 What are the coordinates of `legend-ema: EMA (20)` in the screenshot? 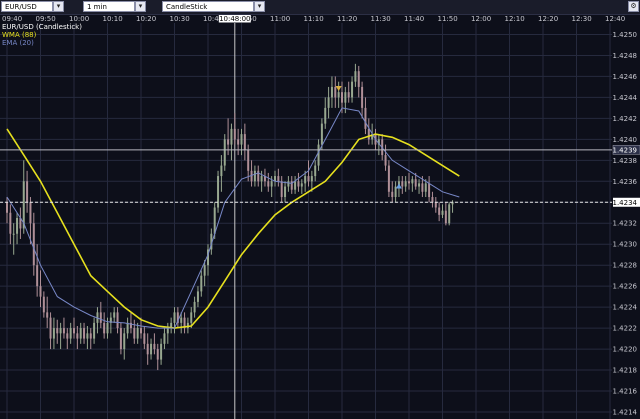 It's located at (18, 43).